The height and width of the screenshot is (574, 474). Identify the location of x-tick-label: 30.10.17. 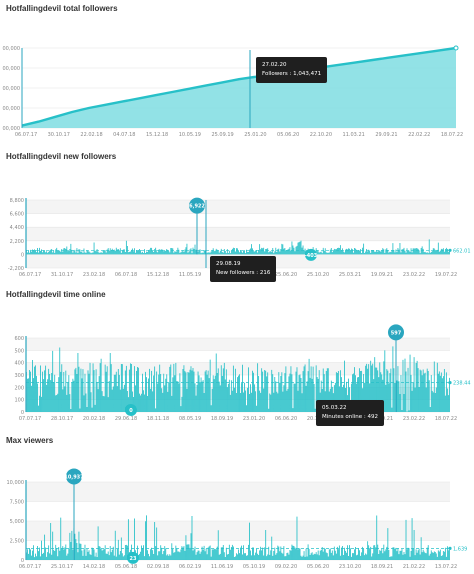
(59, 135).